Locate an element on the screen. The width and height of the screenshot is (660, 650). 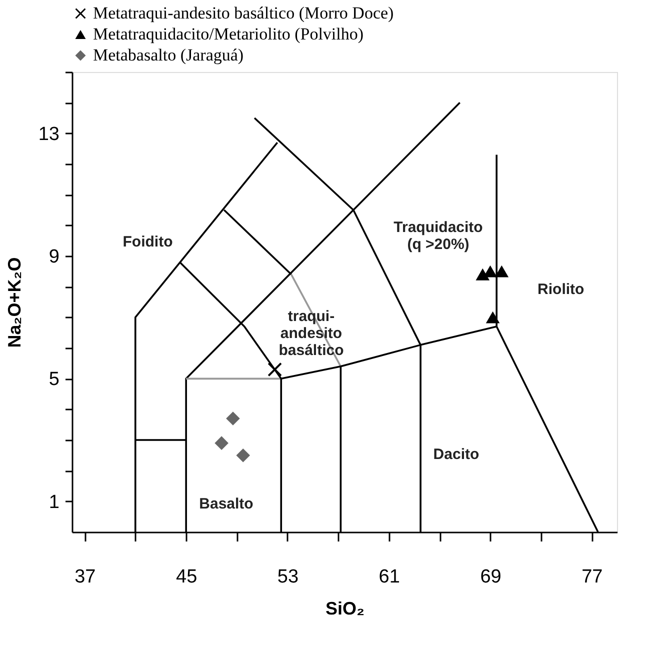
x-tick-label: 61 is located at coordinates (389, 577).